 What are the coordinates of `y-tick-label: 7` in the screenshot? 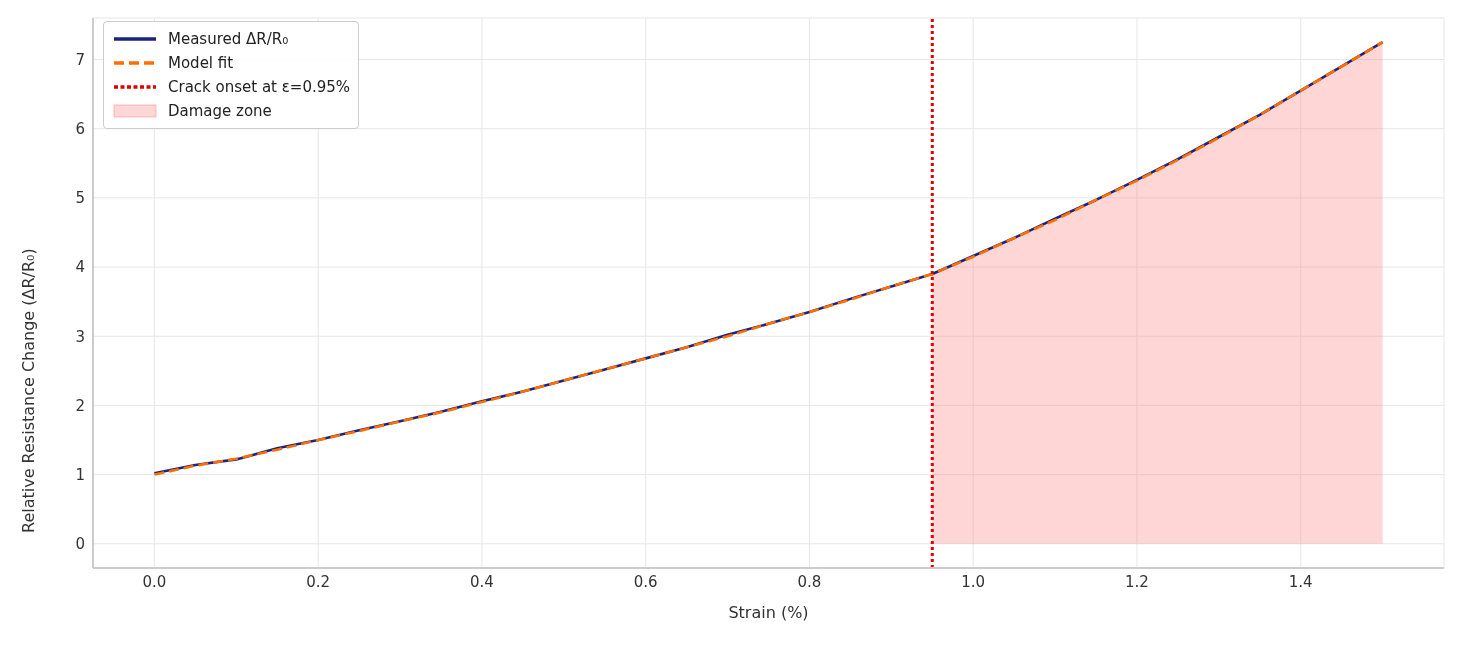 It's located at (80, 59).